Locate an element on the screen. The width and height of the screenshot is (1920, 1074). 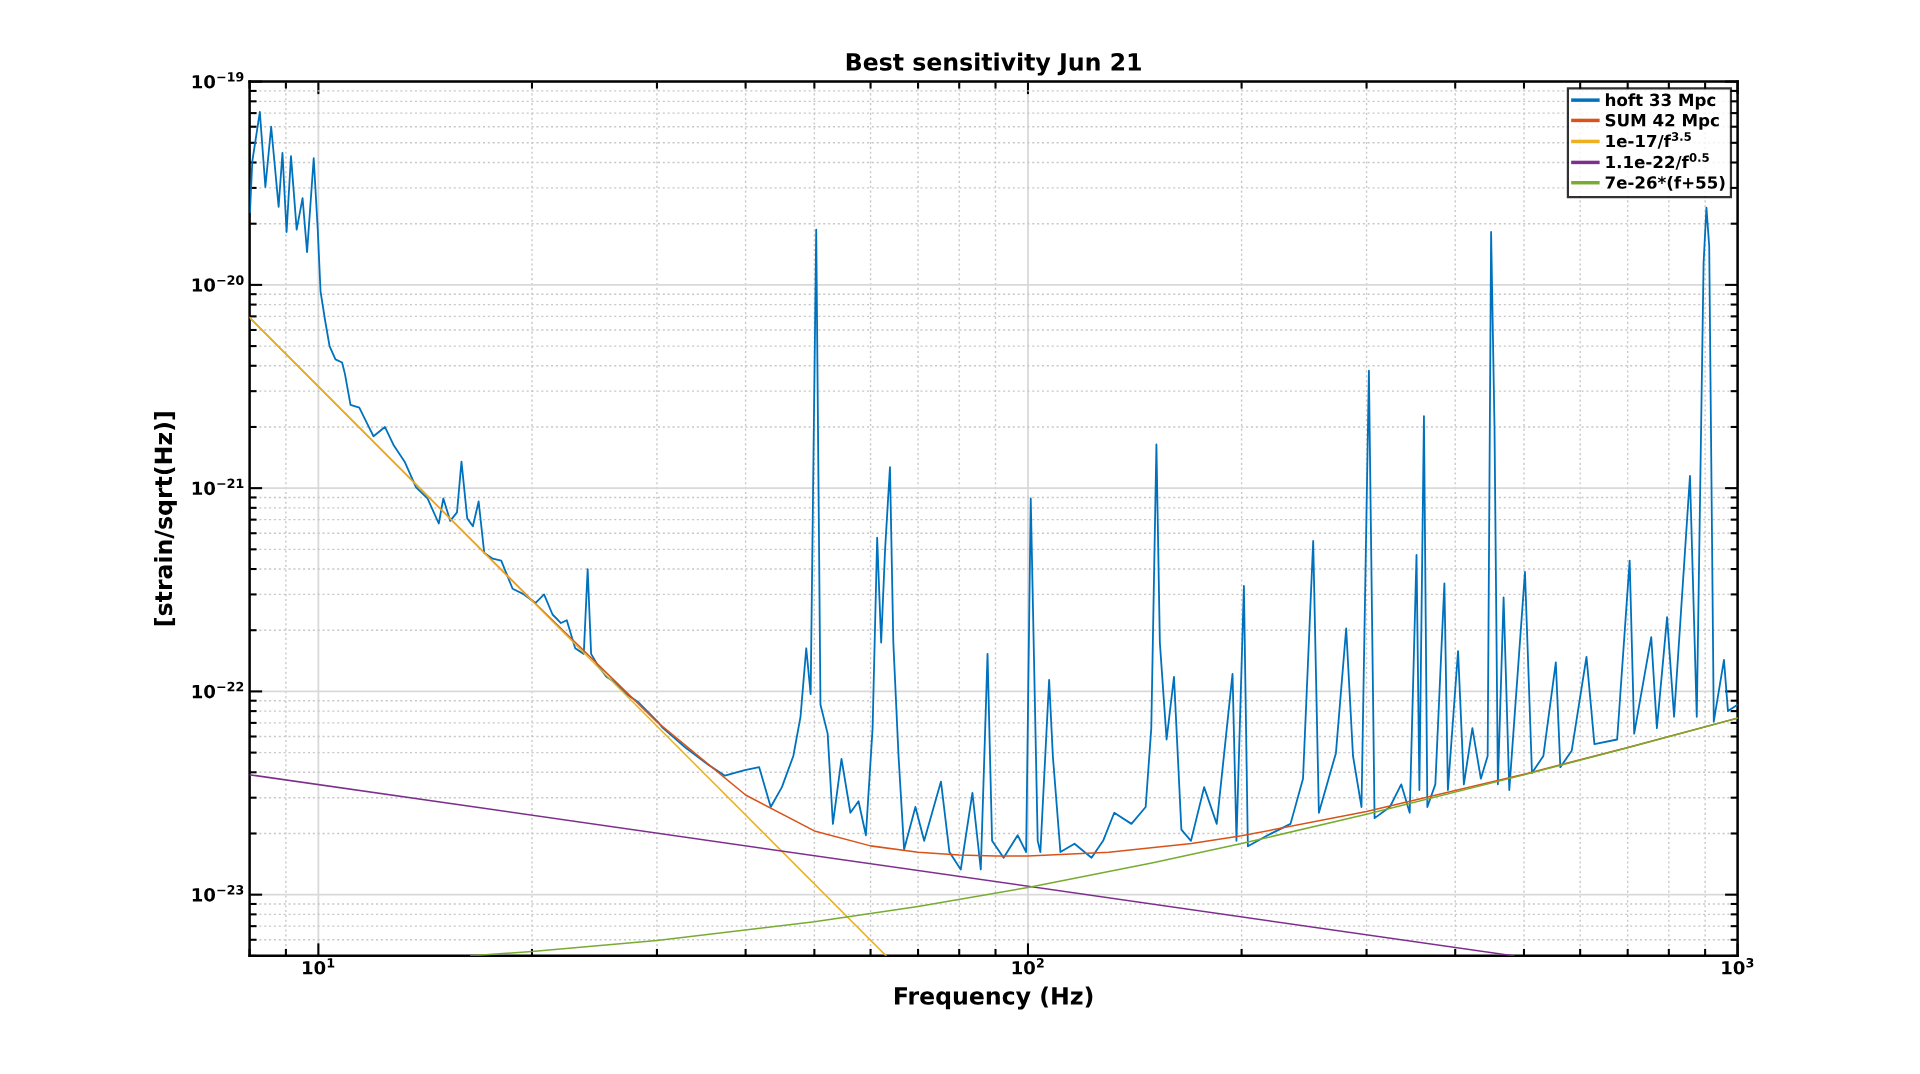
legend-label: SUM 42 Mpc is located at coordinates (1662, 121).